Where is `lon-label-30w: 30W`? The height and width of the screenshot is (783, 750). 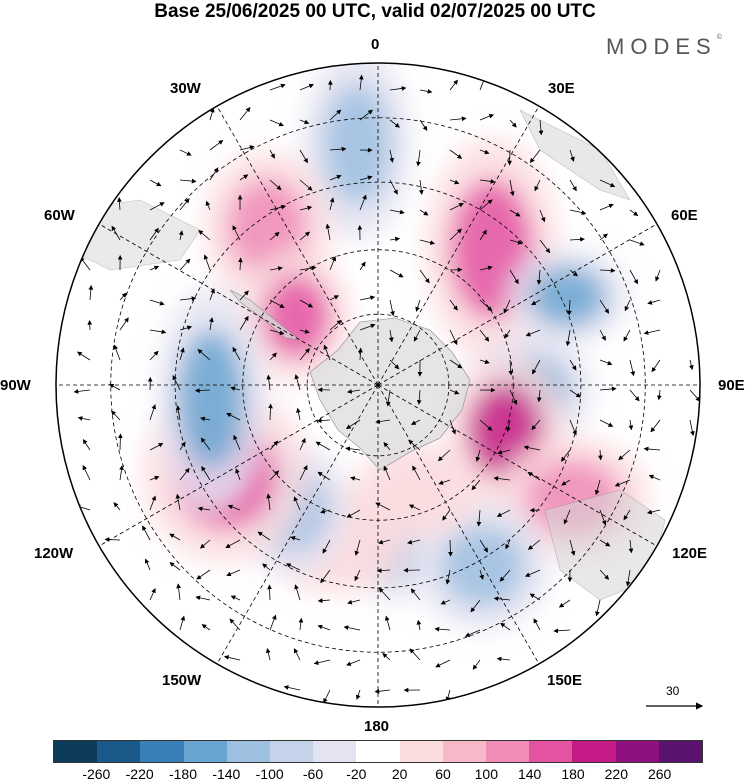
lon-label-30w: 30W is located at coordinates (185, 88).